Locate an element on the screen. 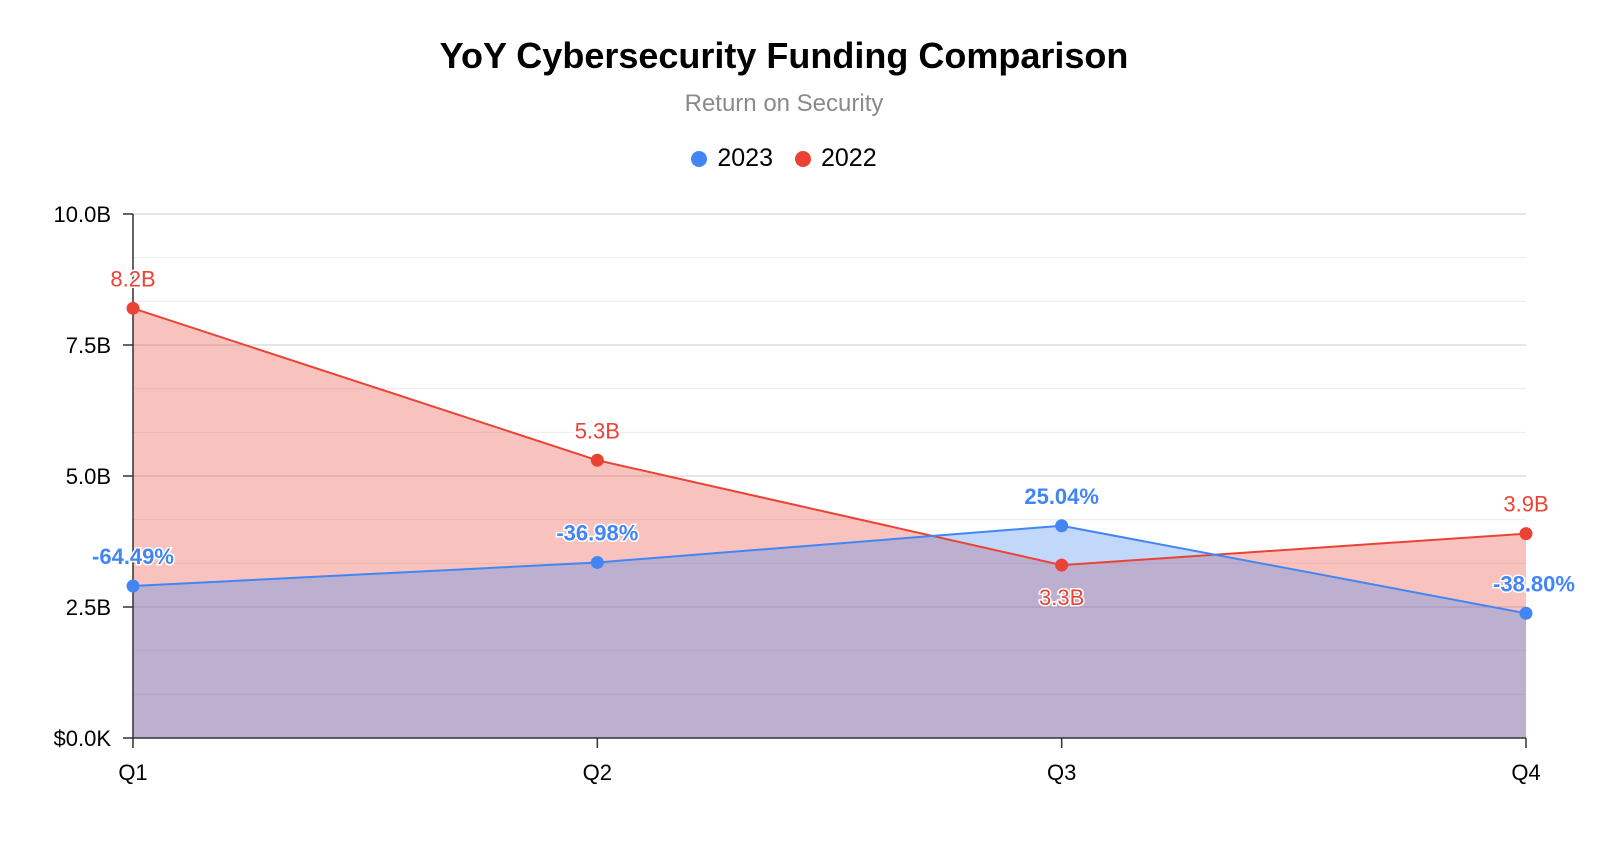 This screenshot has width=1600, height=845. point-2023-Q2 is located at coordinates (597, 562).